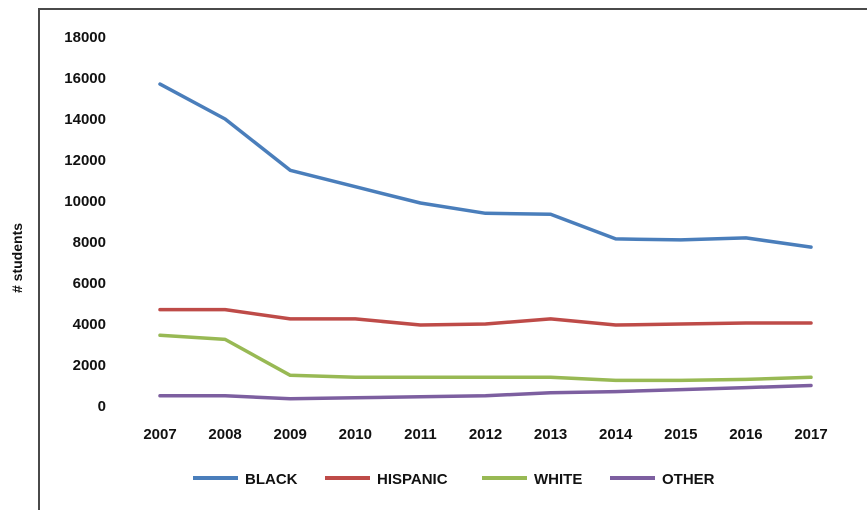 This screenshot has width=867, height=510. I want to click on x-tick-label: 2009, so click(290, 434).